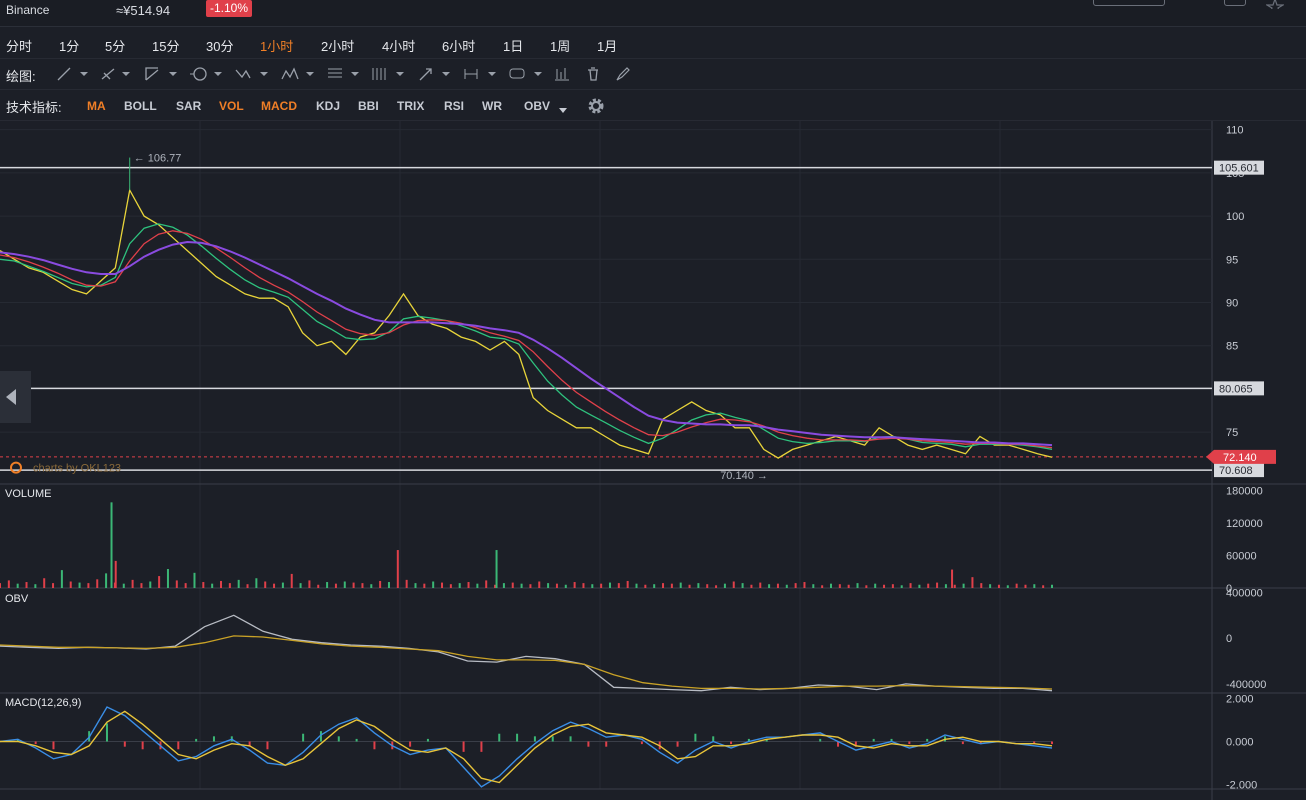  I want to click on price-tick-label: 90, so click(1232, 304).